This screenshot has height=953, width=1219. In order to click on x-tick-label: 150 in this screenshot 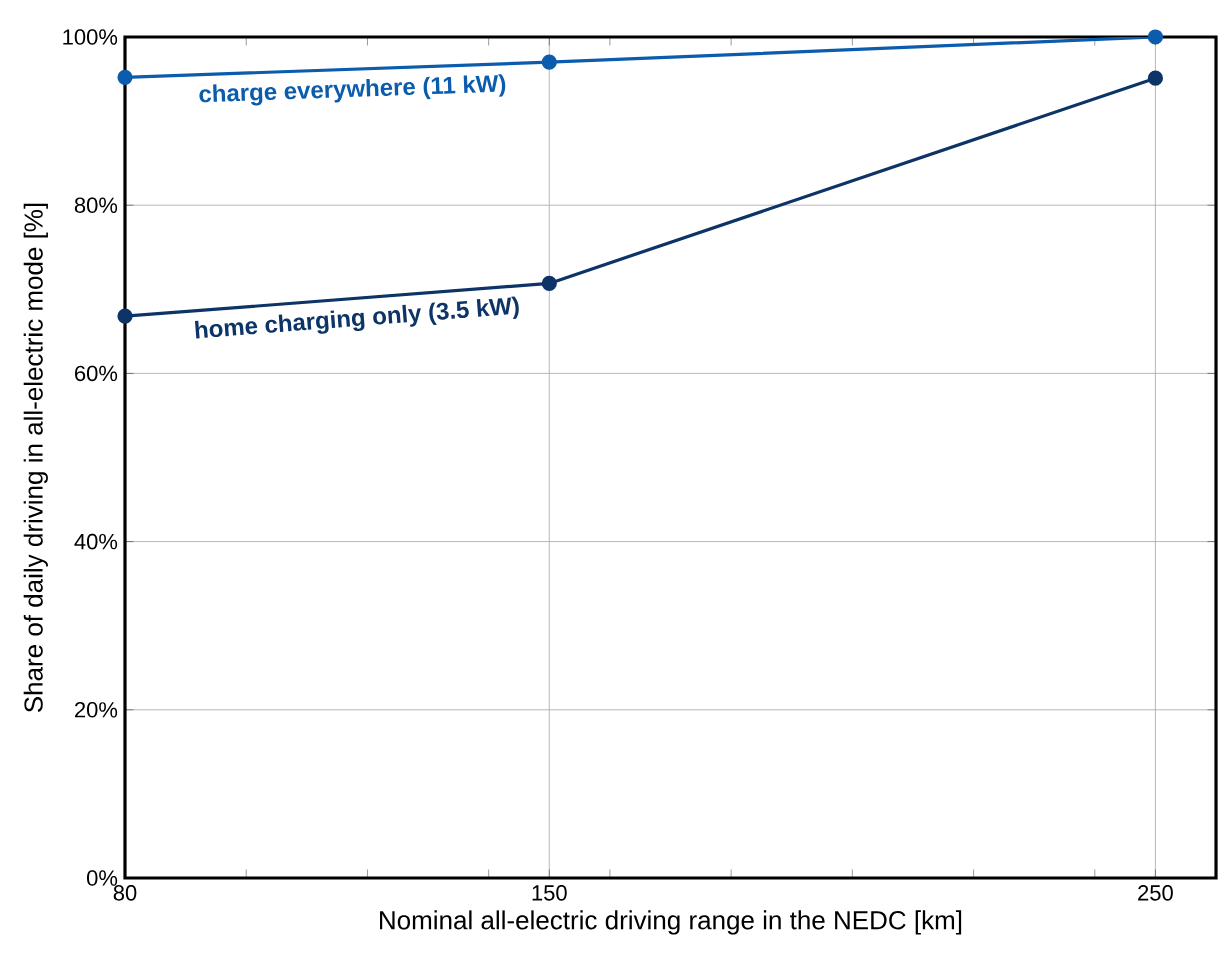, I will do `click(549, 893)`.